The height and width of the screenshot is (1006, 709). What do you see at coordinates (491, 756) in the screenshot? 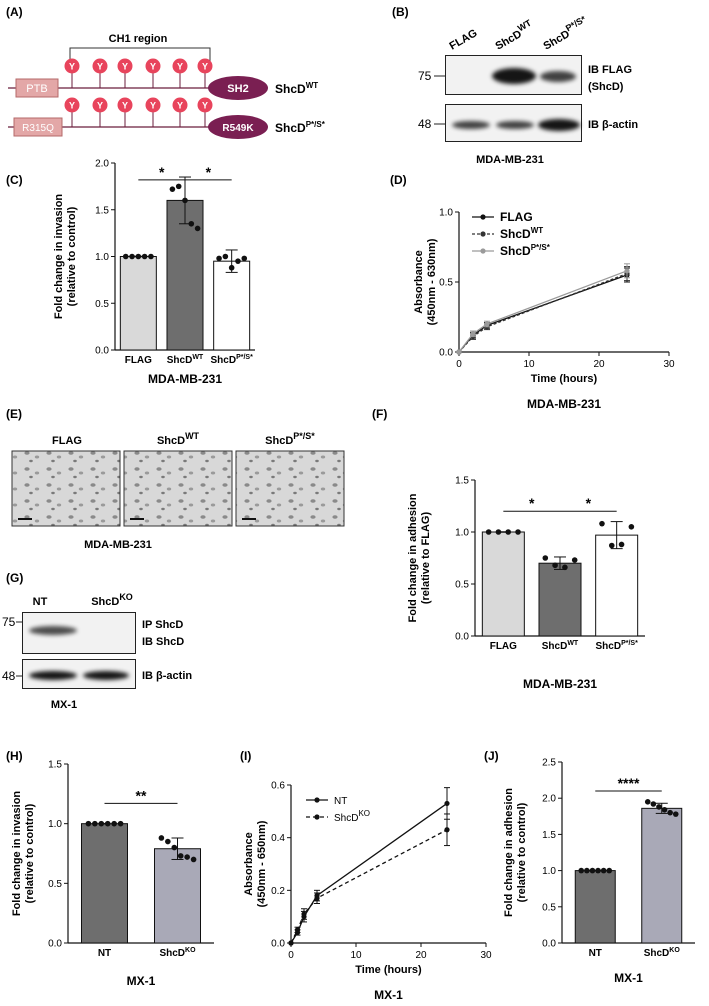
I see `panel-label-j: (J)` at bounding box center [491, 756].